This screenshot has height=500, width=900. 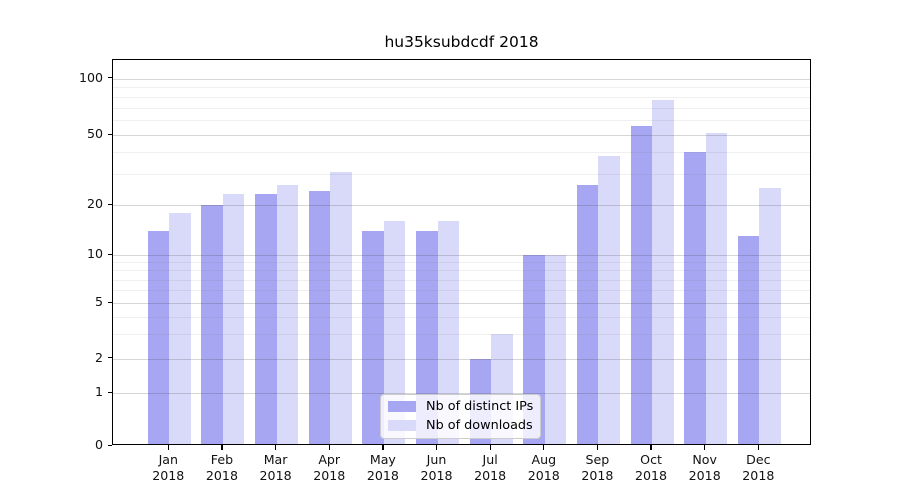 What do you see at coordinates (461, 416) in the screenshot?
I see `legend: Nb of distinct IPs Nb of downloads` at bounding box center [461, 416].